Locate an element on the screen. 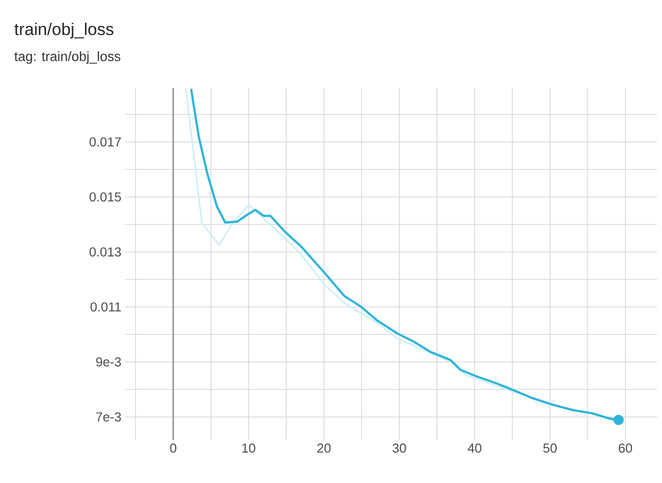 This screenshot has height=483, width=662. x-tick-label: 20 is located at coordinates (324, 448).